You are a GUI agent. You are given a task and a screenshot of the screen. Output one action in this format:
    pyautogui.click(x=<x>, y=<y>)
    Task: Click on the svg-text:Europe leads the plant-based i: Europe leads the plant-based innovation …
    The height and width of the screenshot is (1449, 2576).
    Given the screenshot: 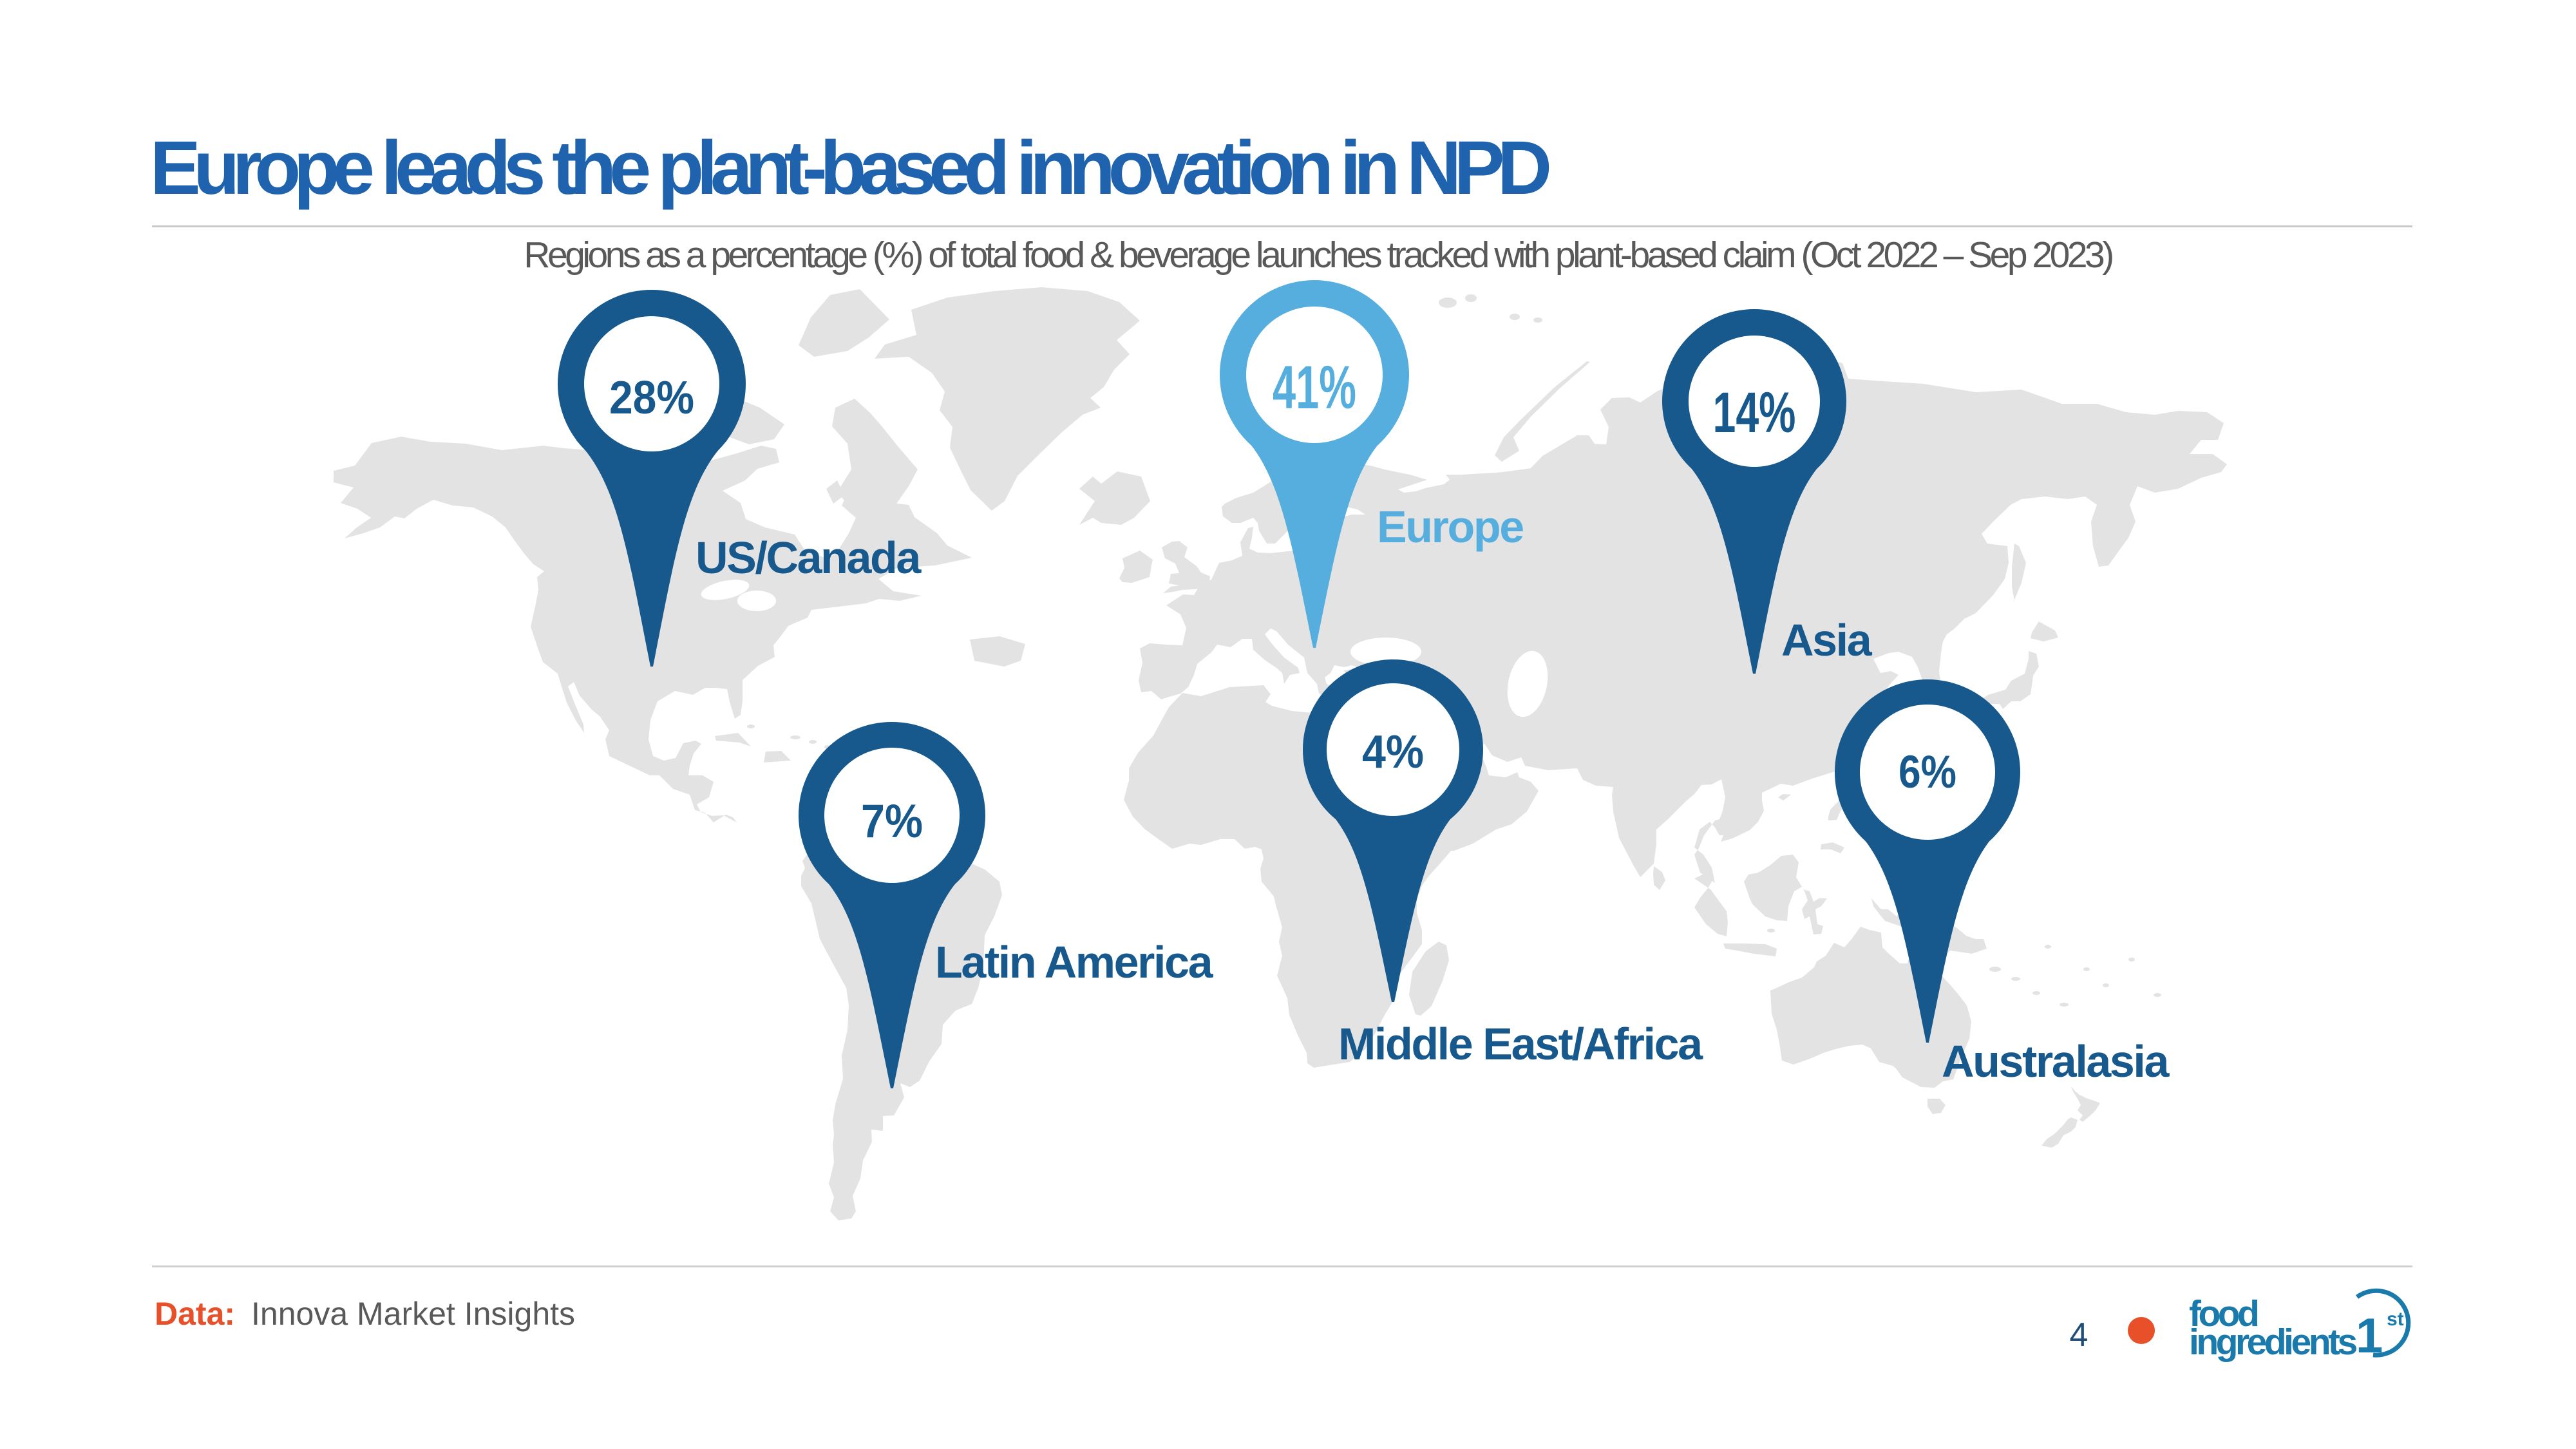 What is the action you would take?
    pyautogui.click(x=849, y=168)
    